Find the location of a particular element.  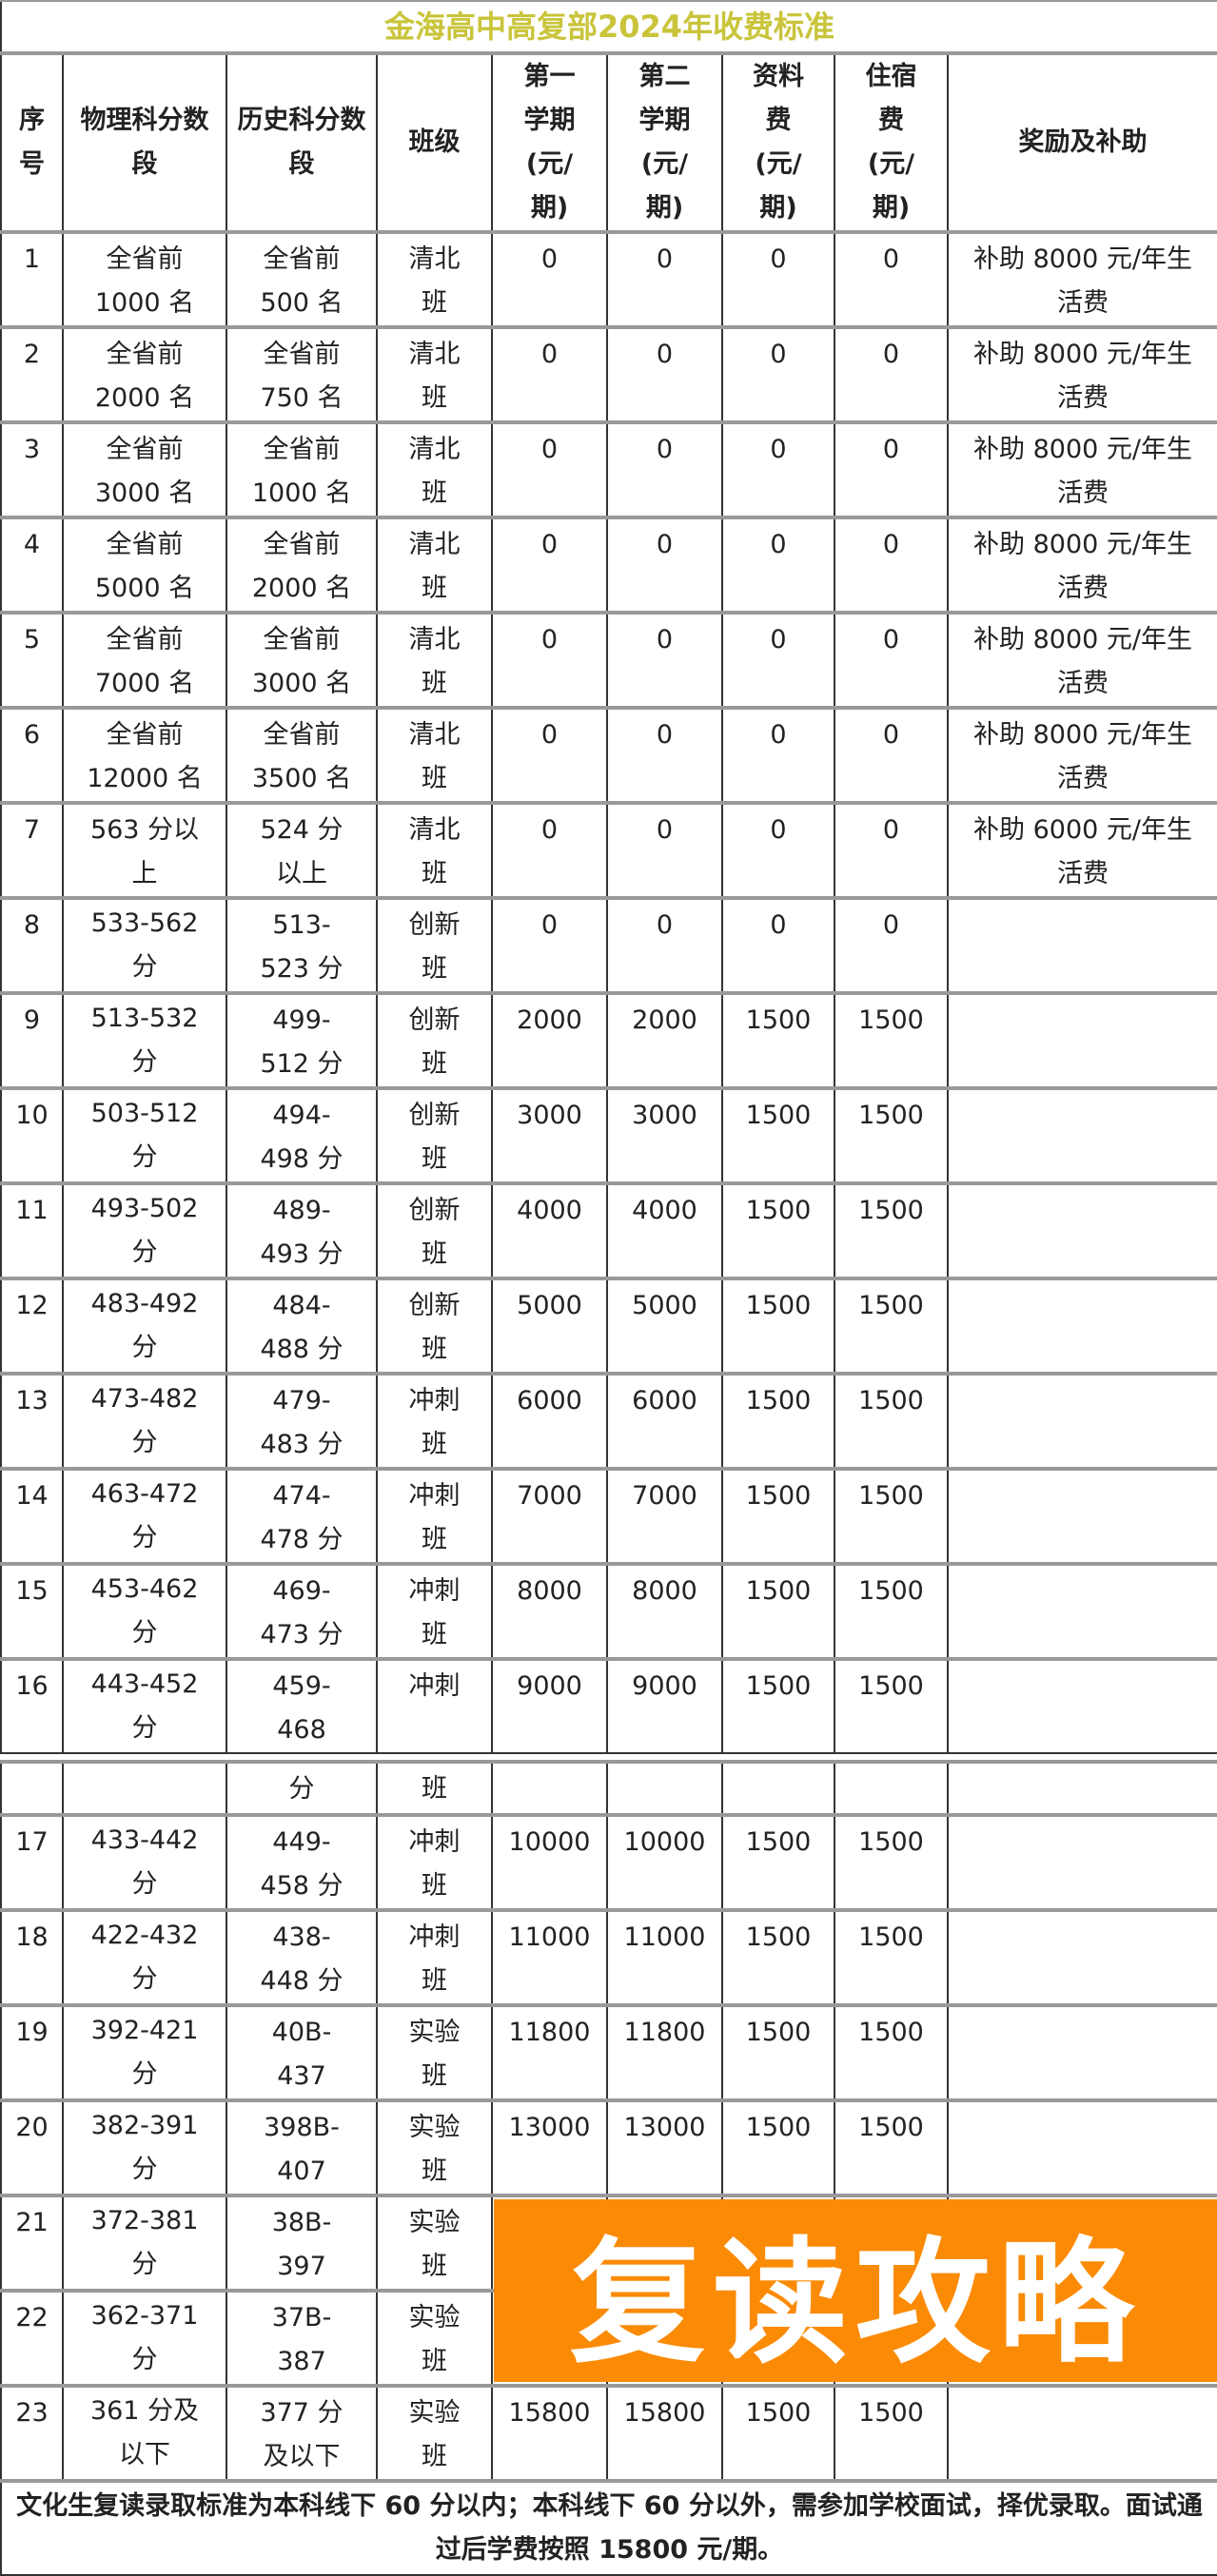

cell-seq: 10 is located at coordinates (32, 1135).